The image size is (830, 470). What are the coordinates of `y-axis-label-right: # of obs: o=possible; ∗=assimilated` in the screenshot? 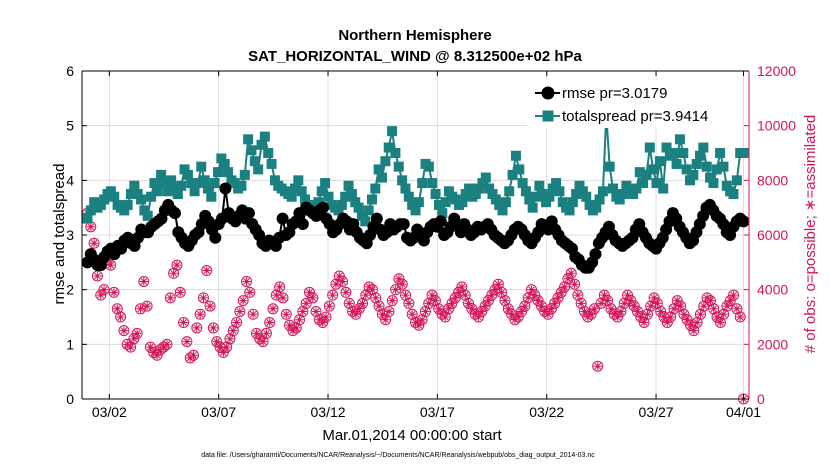 It's located at (810, 234).